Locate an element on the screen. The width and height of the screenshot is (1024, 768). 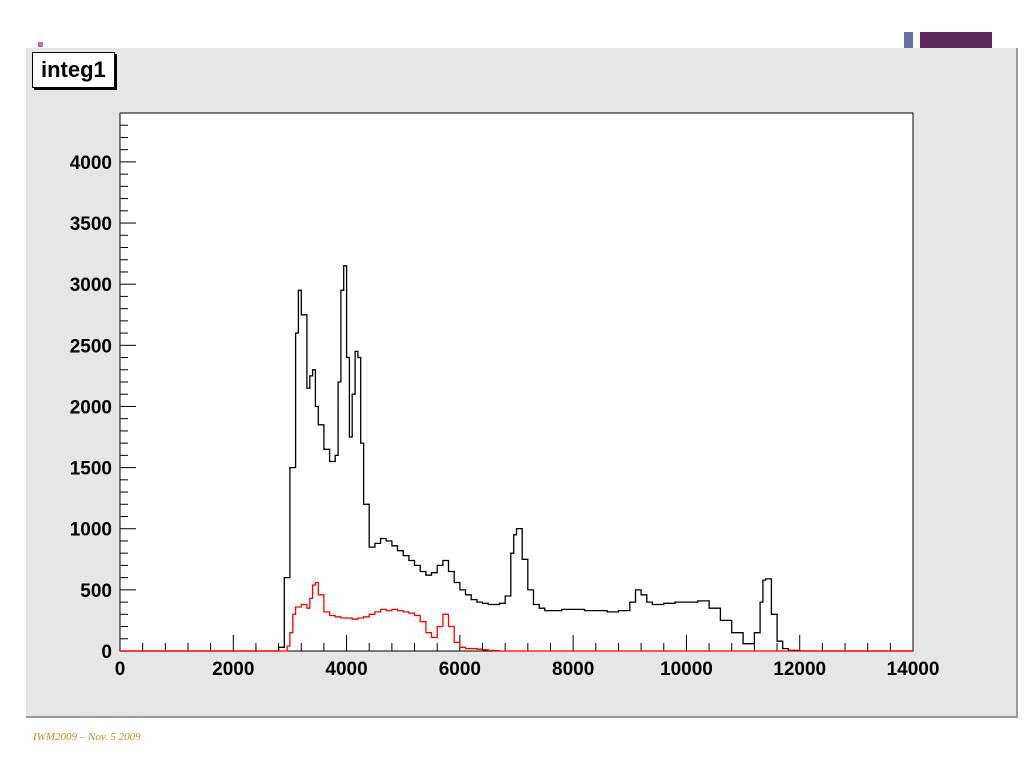
y-tick-label: 2000 is located at coordinates (91, 407).